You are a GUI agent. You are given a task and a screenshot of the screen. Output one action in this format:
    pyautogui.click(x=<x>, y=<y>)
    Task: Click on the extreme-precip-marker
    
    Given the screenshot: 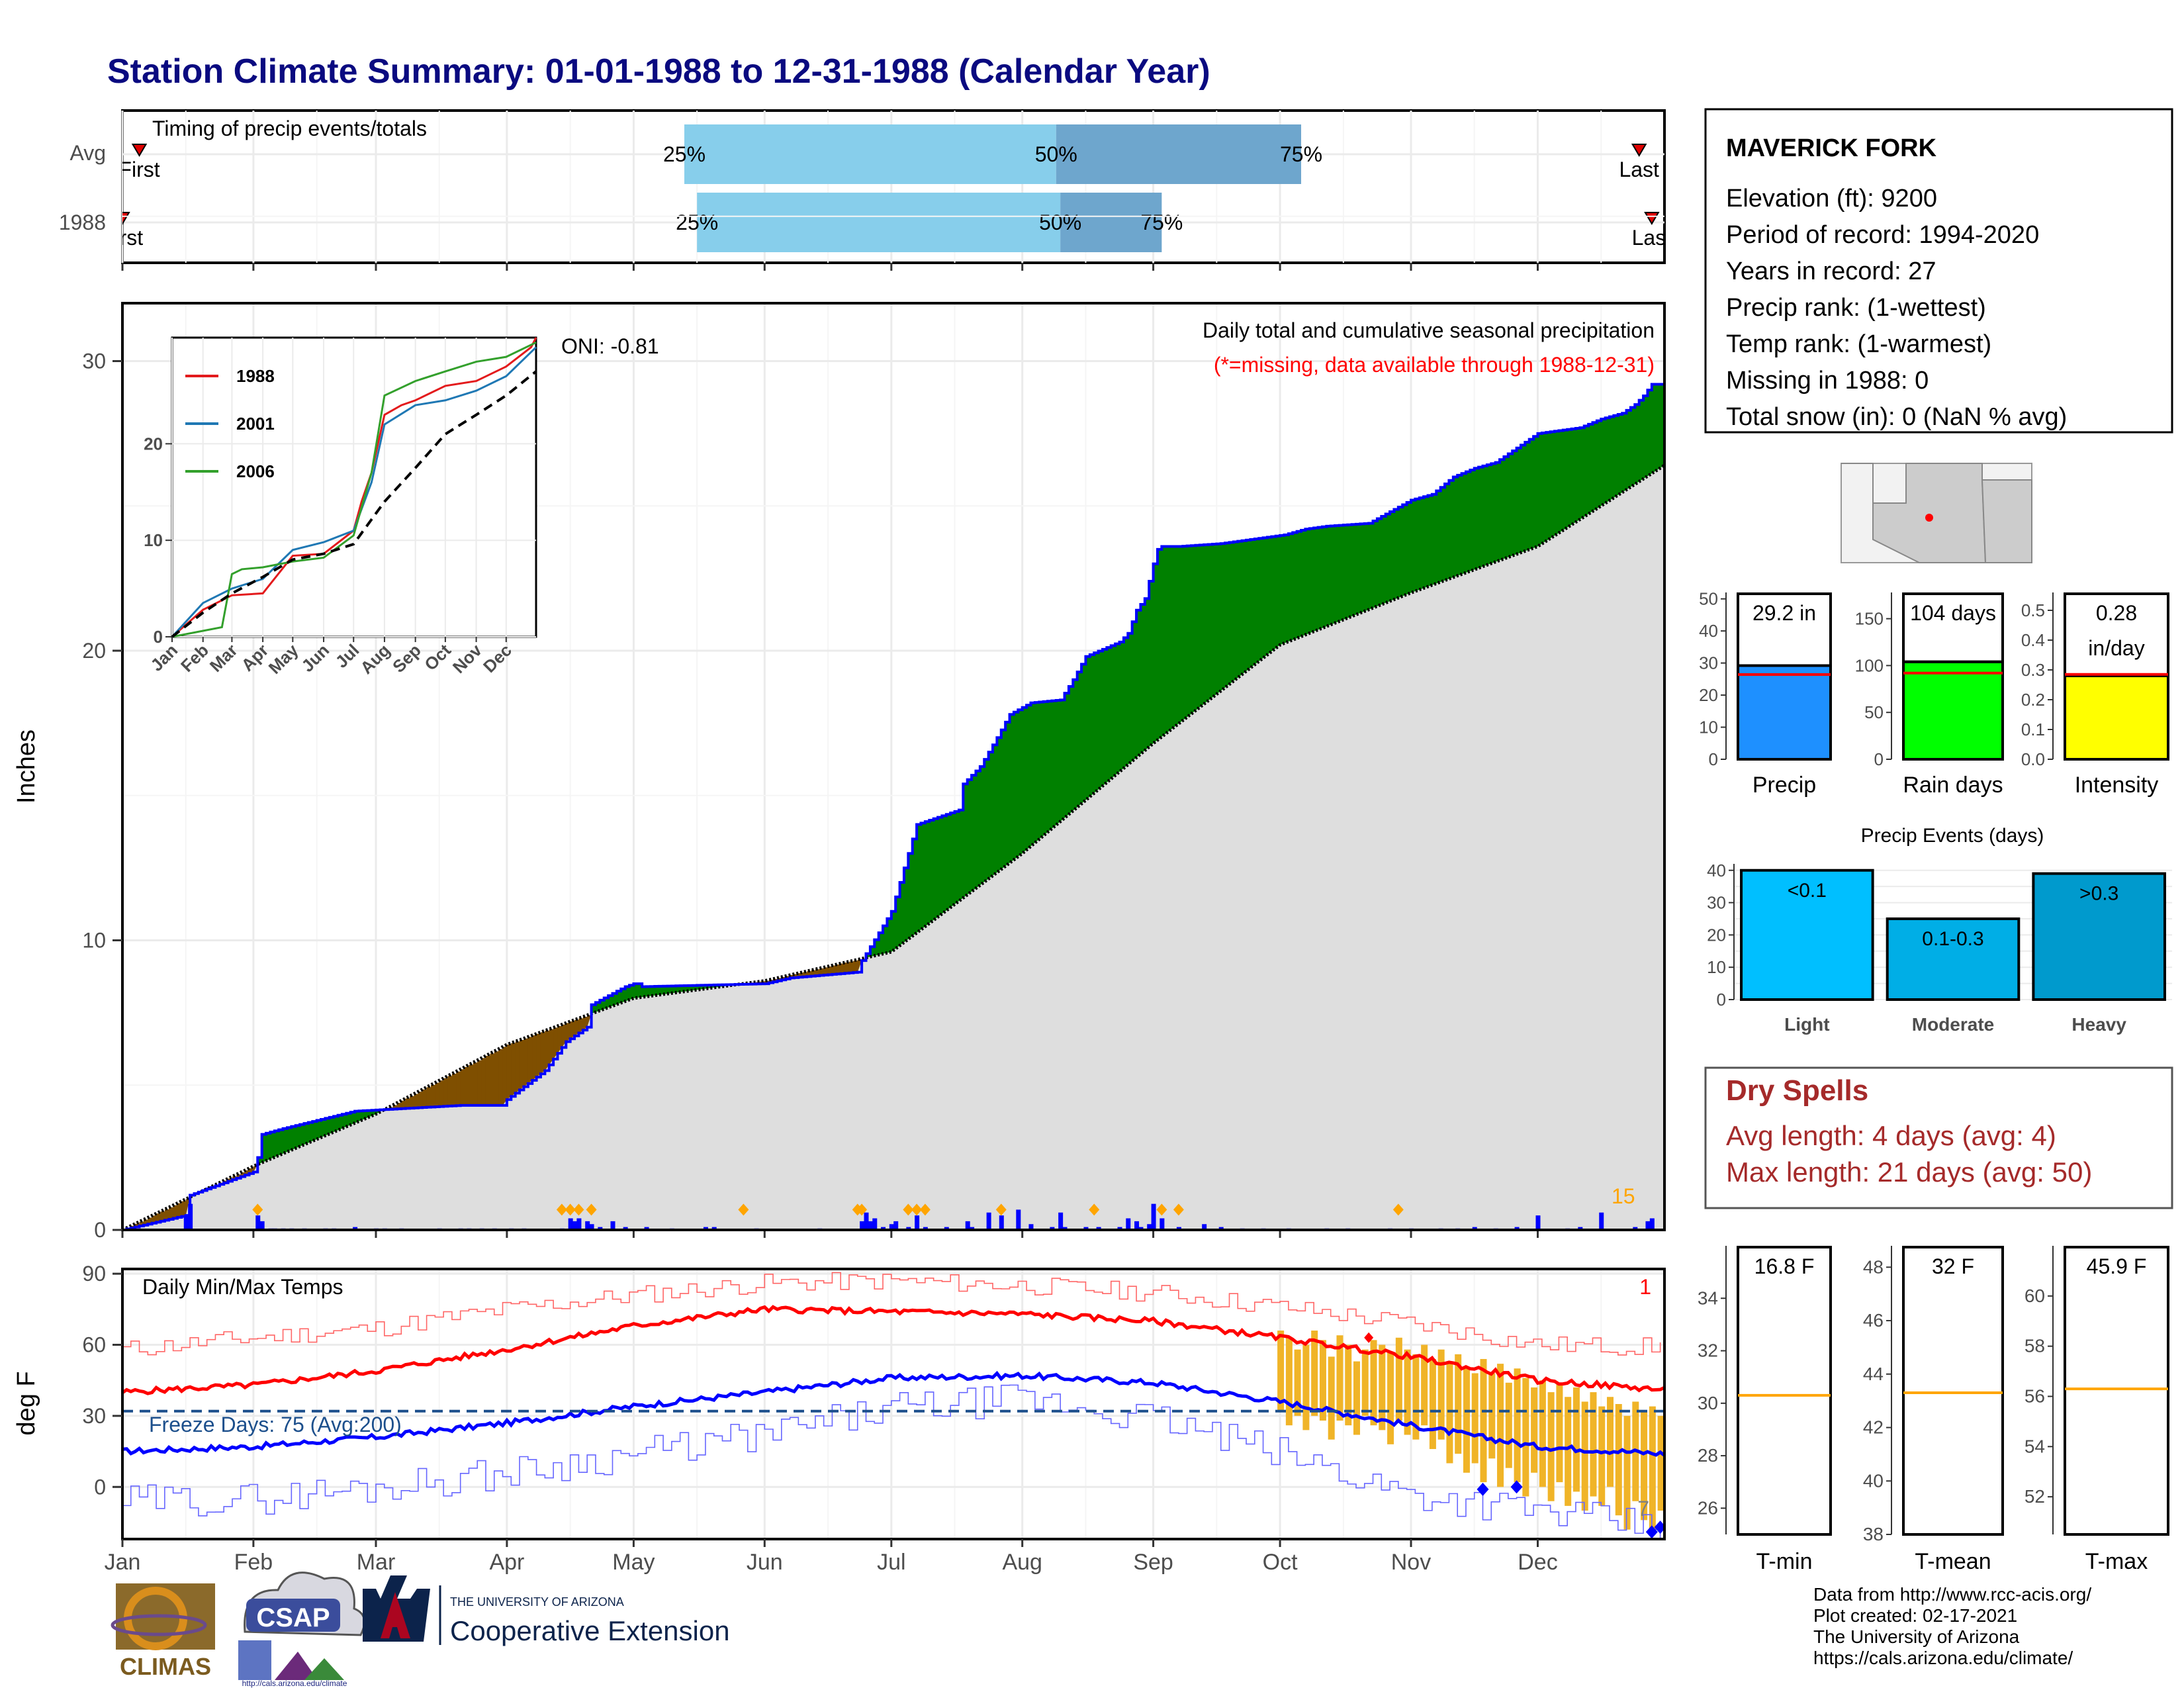 What is the action you would take?
    pyautogui.click(x=909, y=1209)
    